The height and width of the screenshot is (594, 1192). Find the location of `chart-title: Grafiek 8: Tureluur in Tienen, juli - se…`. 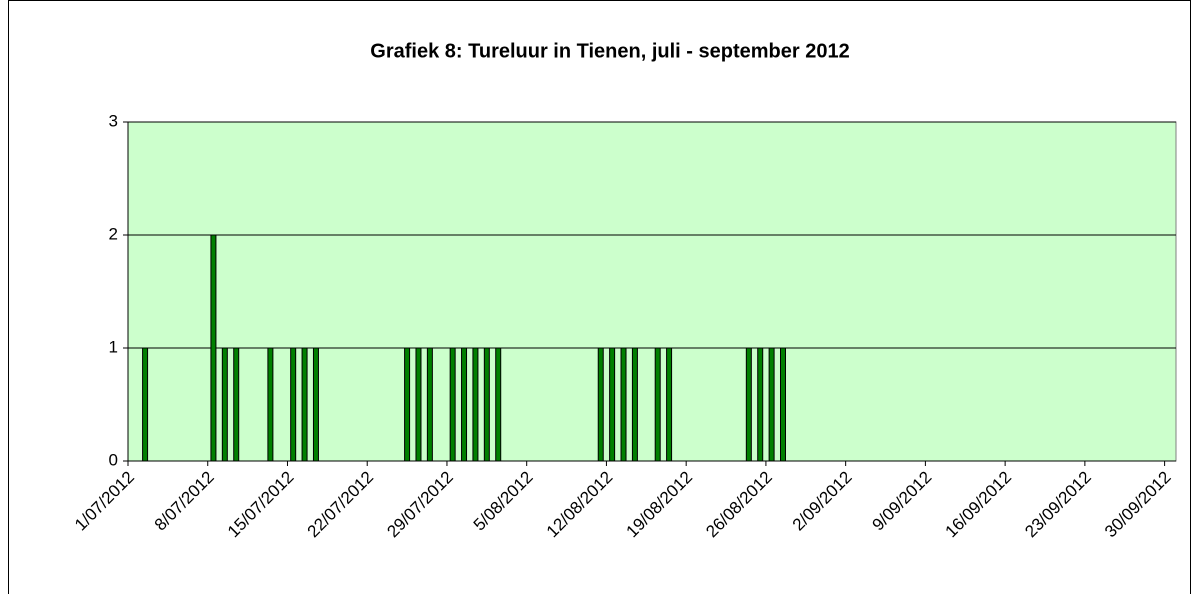

chart-title: Grafiek 8: Tureluur in Tienen, juli - se… is located at coordinates (609, 51).